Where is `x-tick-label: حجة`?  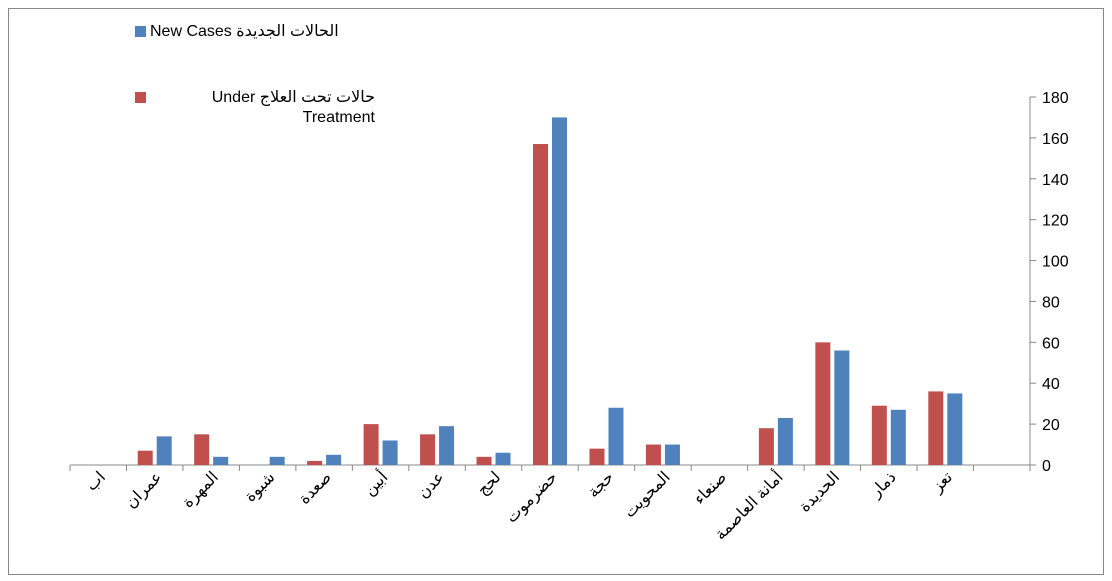 x-tick-label: حجة is located at coordinates (601, 485).